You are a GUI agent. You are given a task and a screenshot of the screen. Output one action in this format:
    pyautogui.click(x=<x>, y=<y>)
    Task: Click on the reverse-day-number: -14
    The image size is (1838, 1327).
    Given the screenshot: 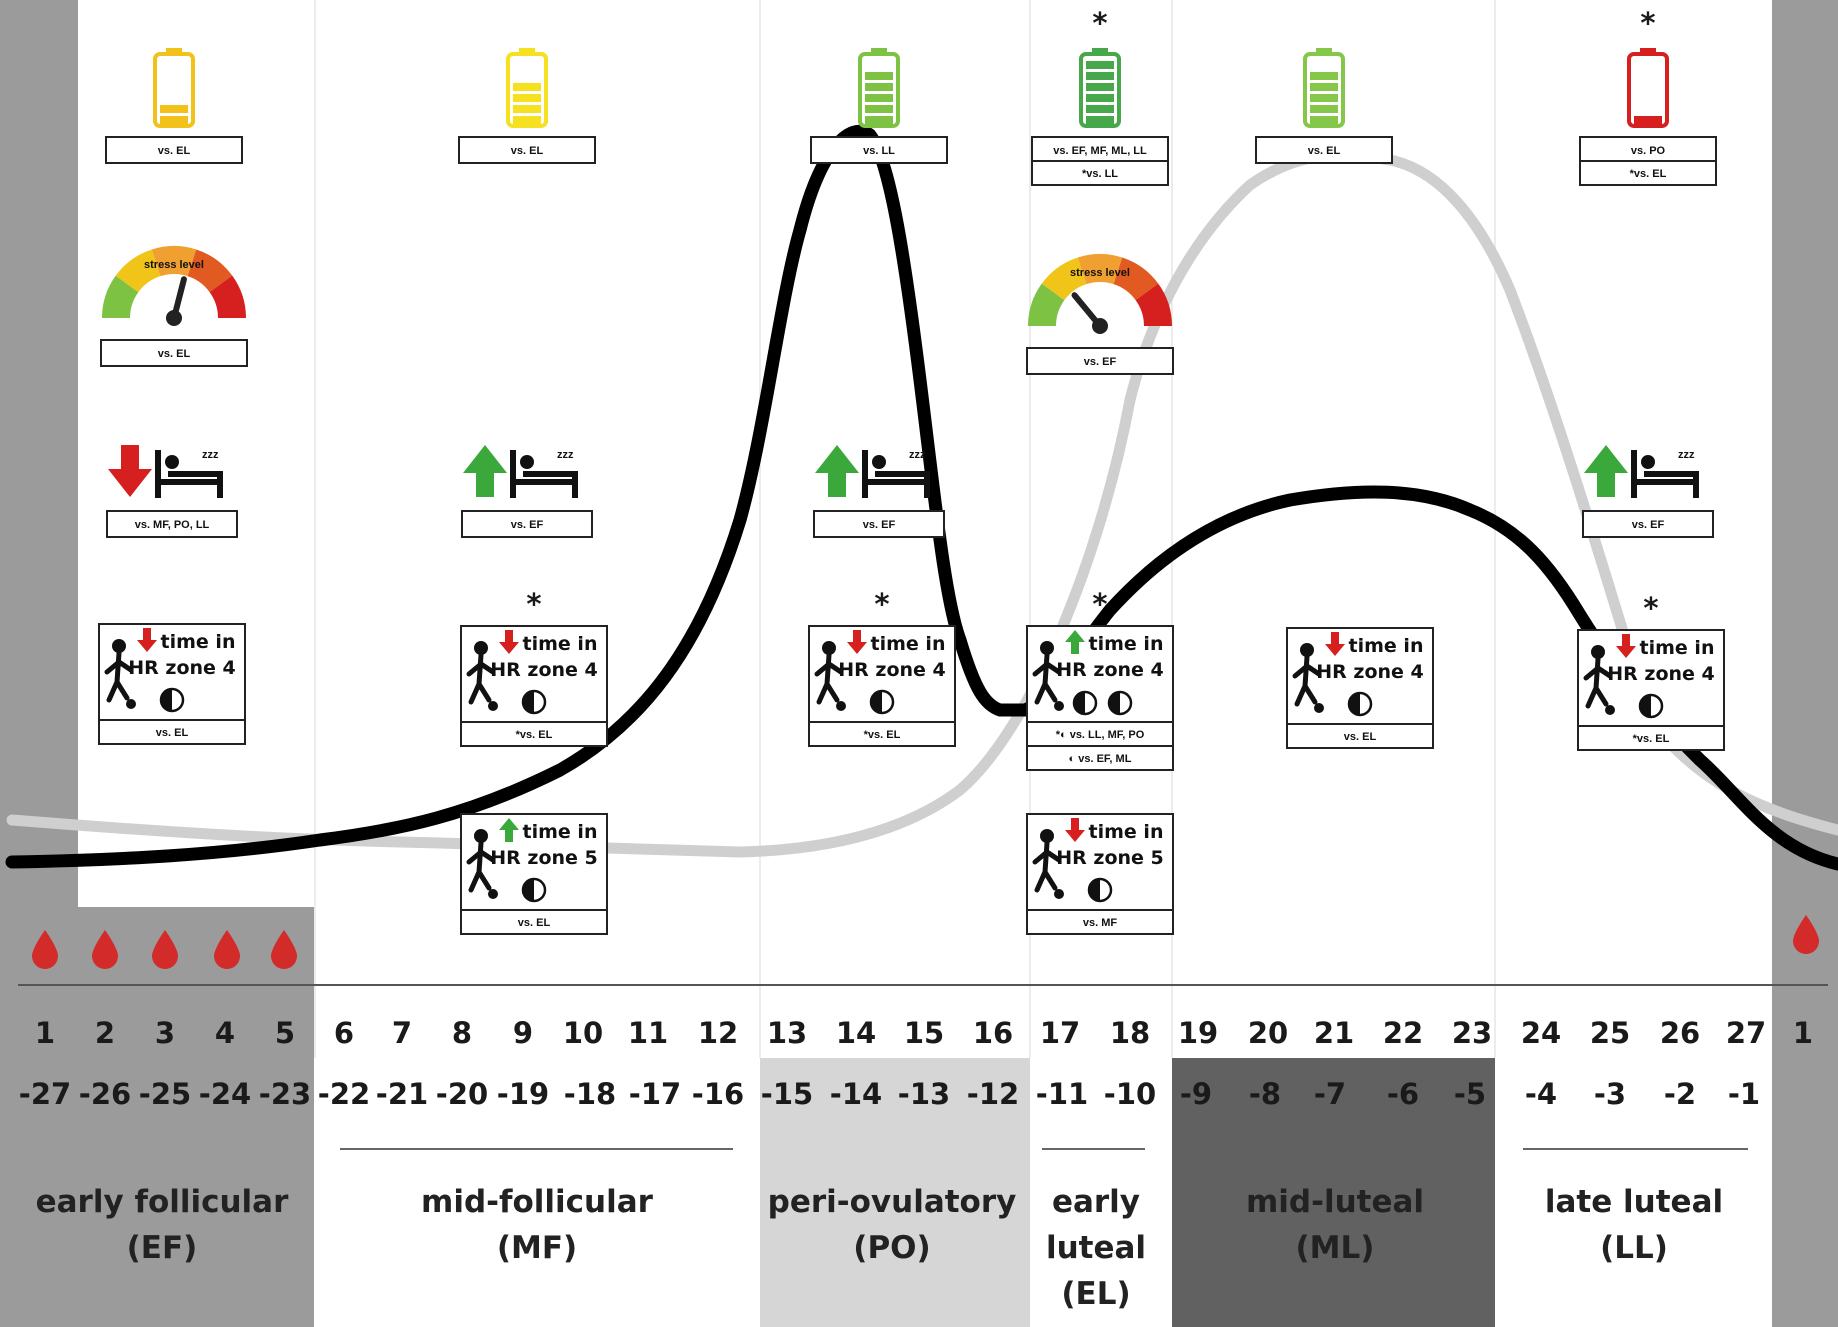 What is the action you would take?
    pyautogui.click(x=856, y=1094)
    